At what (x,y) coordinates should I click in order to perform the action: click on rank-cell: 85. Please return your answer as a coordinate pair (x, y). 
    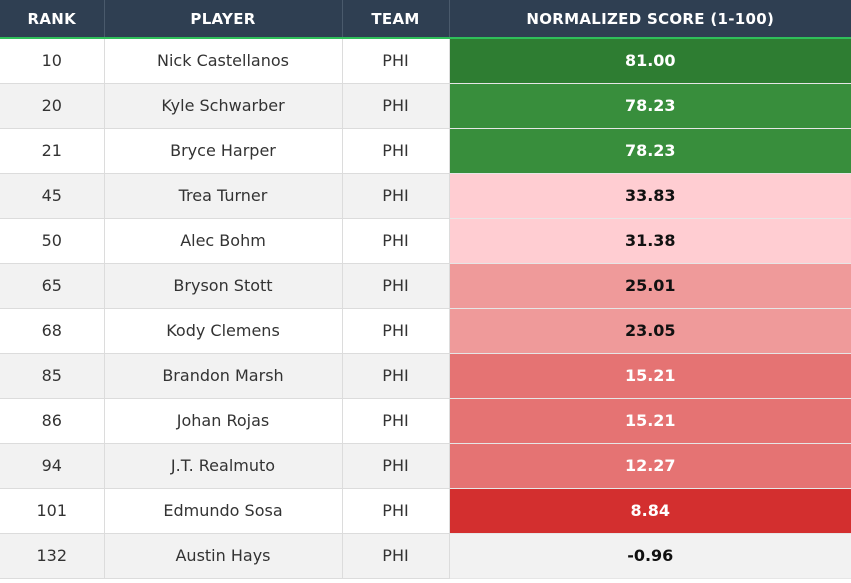
    Looking at the image, I should click on (52, 376).